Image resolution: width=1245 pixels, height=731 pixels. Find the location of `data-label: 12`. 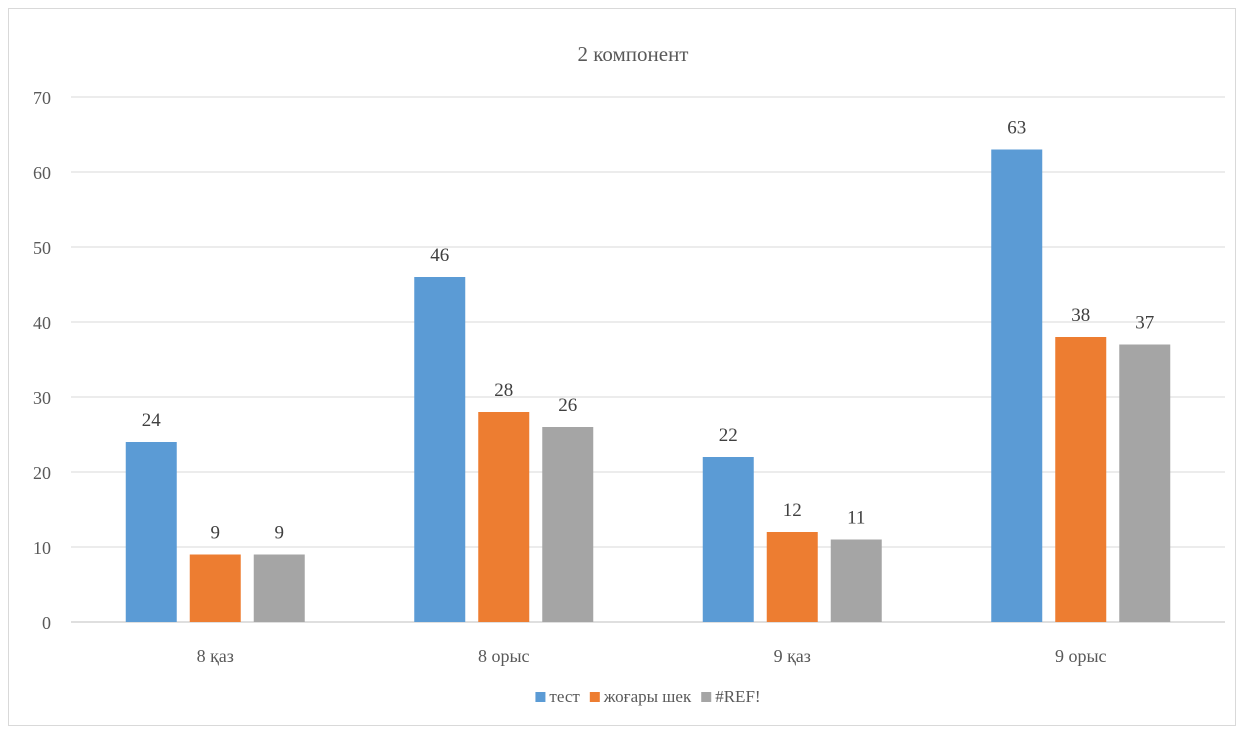

data-label: 12 is located at coordinates (792, 510).